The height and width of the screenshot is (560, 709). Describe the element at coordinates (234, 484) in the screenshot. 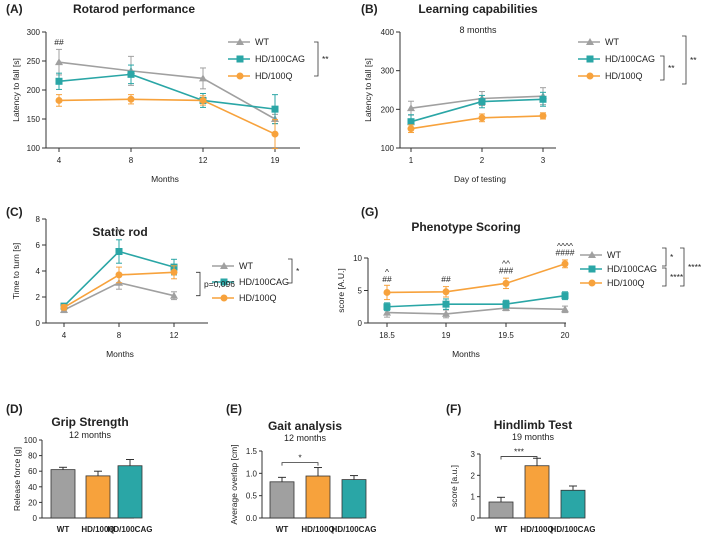

I see `y-axis-label: Average overlap [cm]` at that location.